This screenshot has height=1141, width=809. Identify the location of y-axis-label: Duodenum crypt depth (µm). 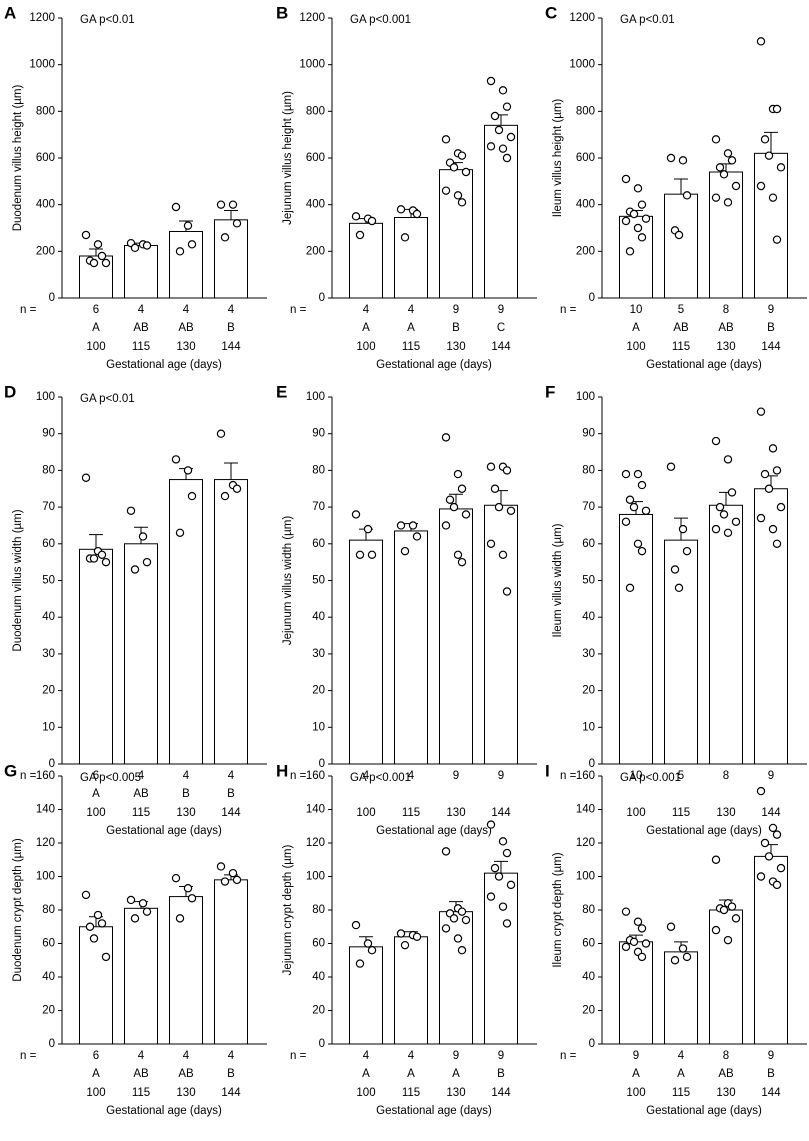
(18, 910).